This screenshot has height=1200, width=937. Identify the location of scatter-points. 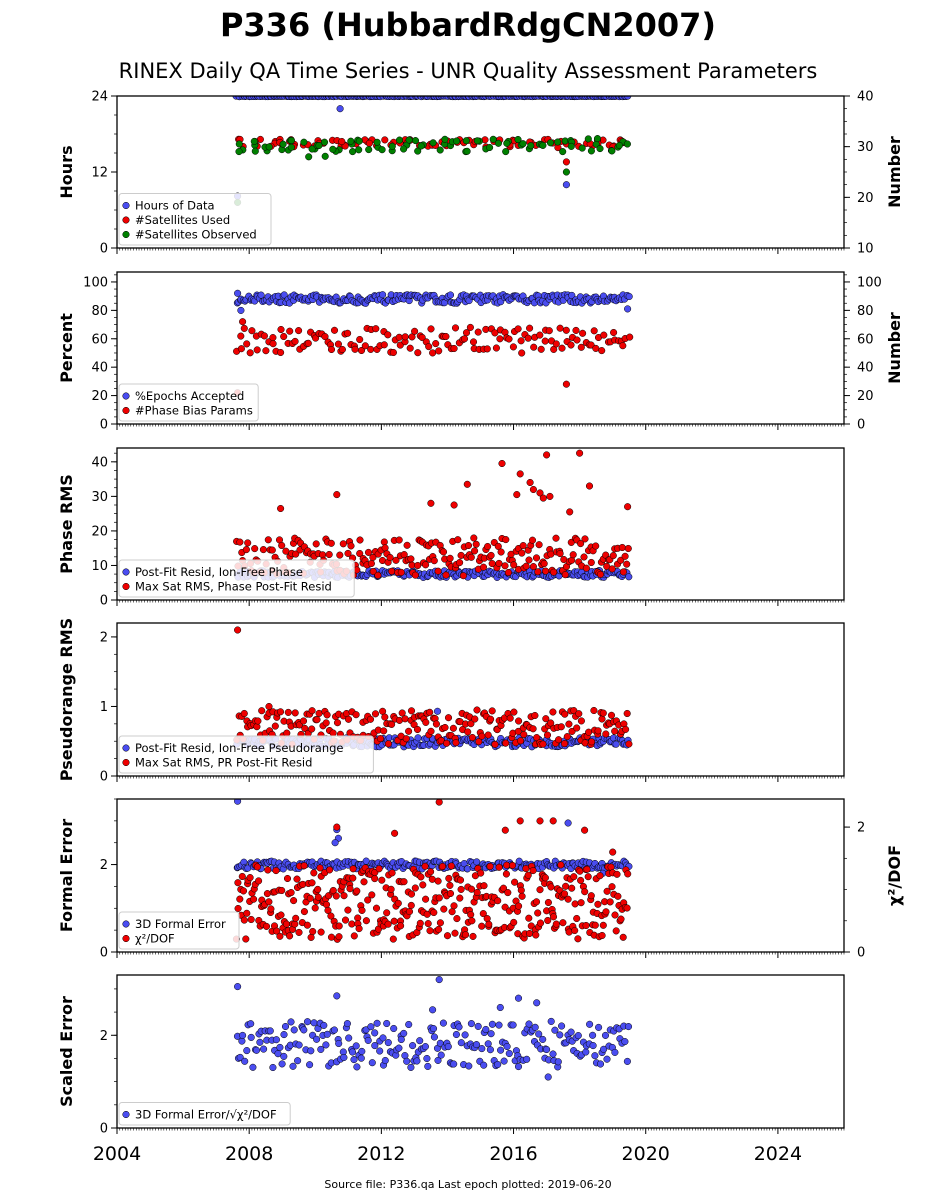
(433, 1028).